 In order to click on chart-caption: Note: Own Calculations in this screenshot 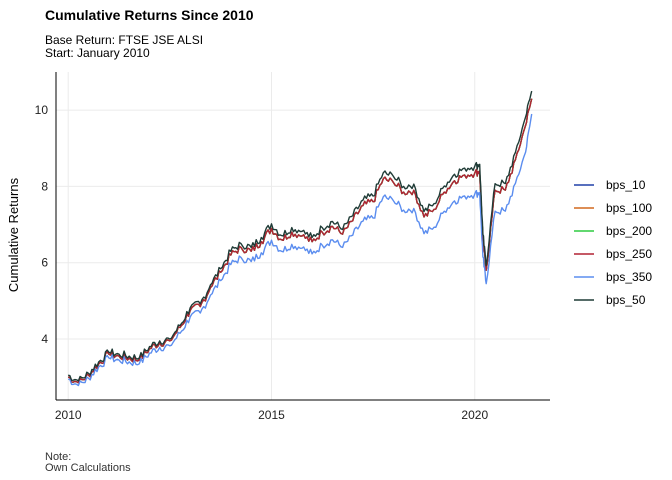, I will do `click(88, 463)`.